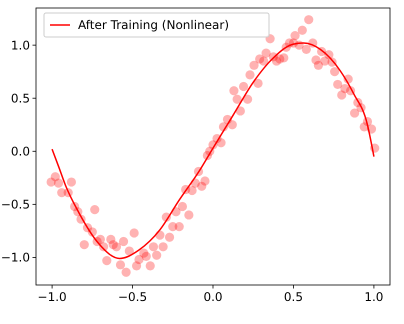 This screenshot has height=324, width=404. Describe the element at coordinates (213, 297) in the screenshot. I see `x-tick-label: 0.0` at that location.